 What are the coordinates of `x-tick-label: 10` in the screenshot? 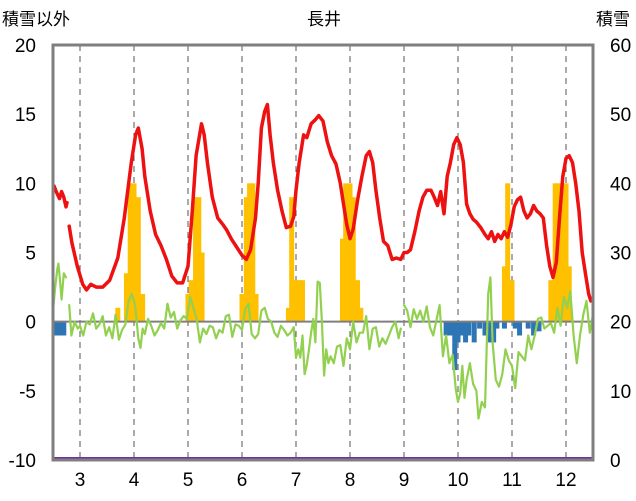 It's located at (457, 480).